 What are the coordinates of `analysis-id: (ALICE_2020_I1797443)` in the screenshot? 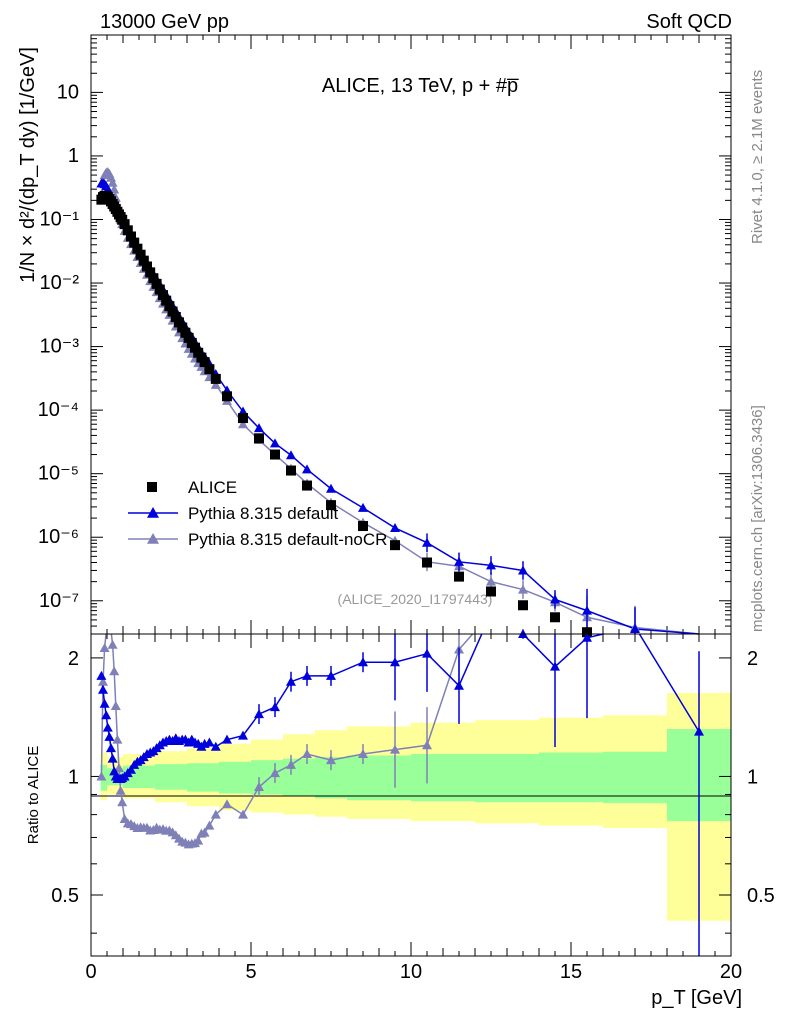 It's located at (415, 599).